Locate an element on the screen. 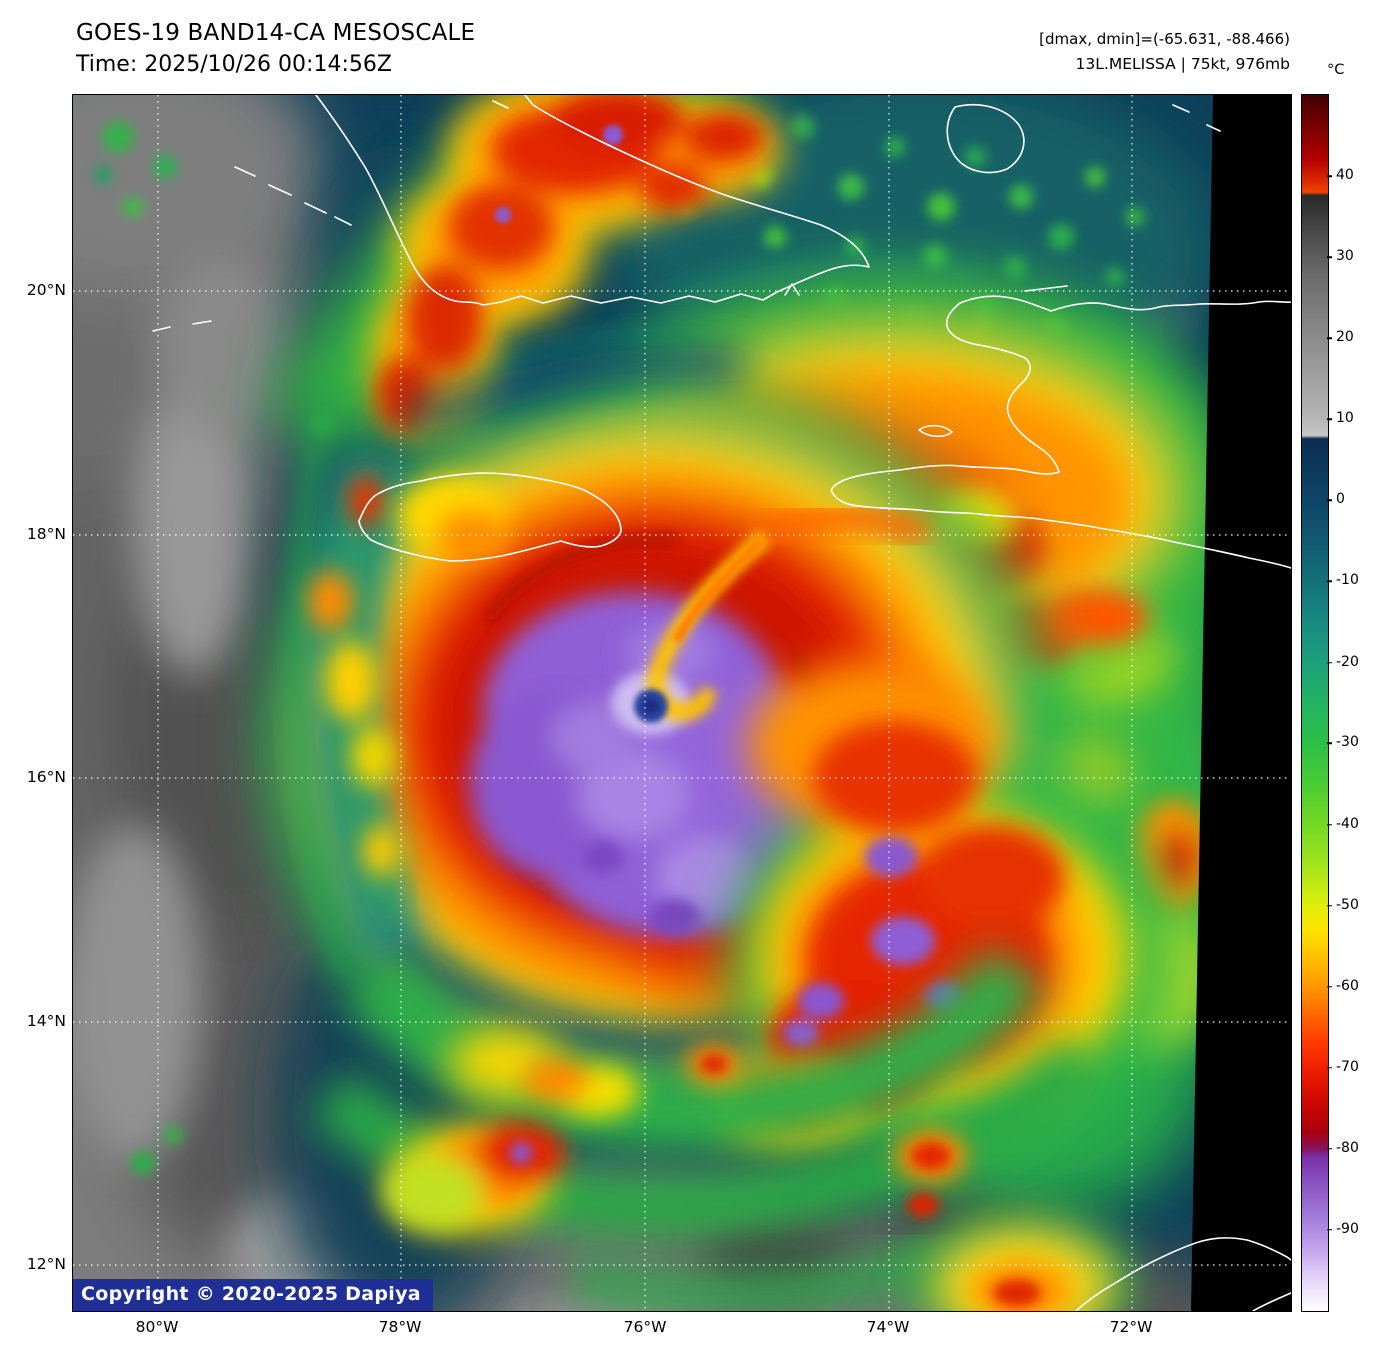 Image resolution: width=1390 pixels, height=1359 pixels. lon-tick-label: 78°W is located at coordinates (400, 1327).